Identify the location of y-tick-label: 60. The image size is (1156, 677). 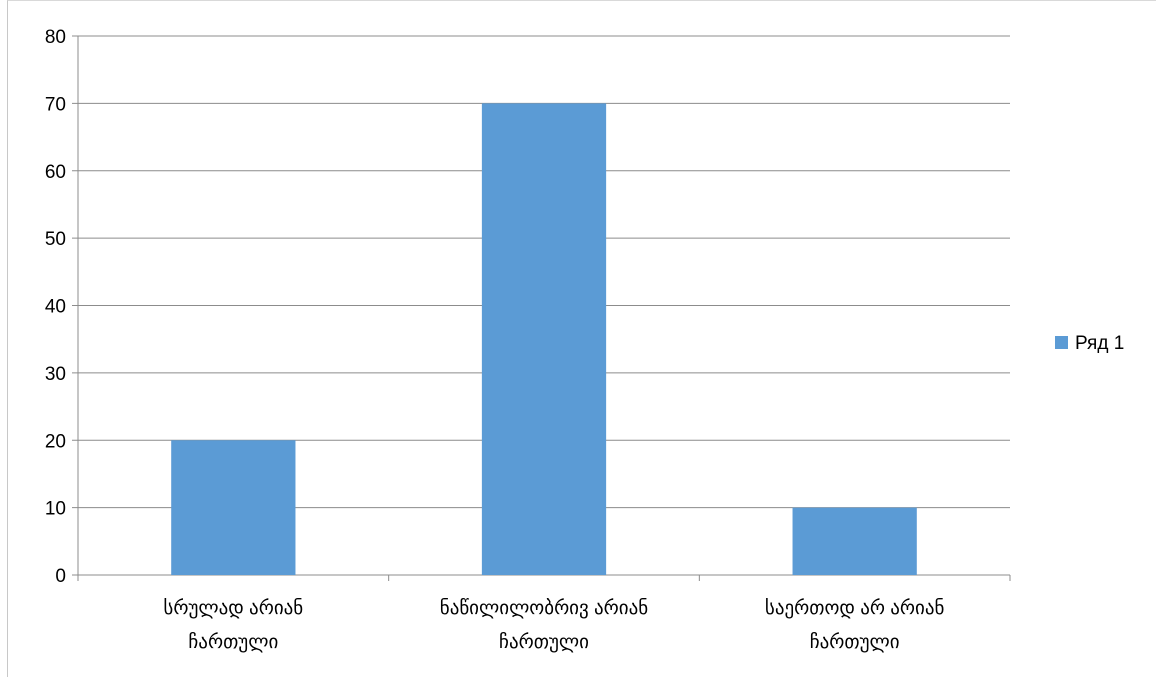
(55, 172).